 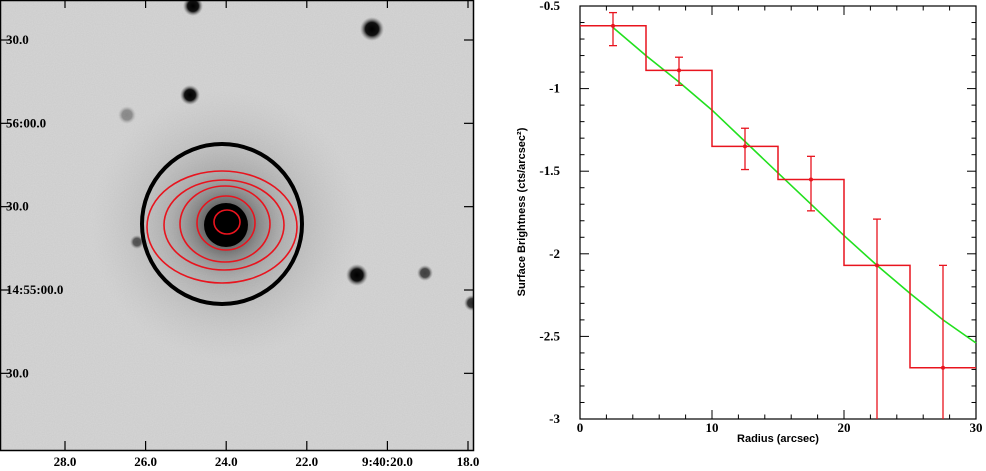 I want to click on x-tick-labels: 0 10 20 30, so click(x=780, y=427).